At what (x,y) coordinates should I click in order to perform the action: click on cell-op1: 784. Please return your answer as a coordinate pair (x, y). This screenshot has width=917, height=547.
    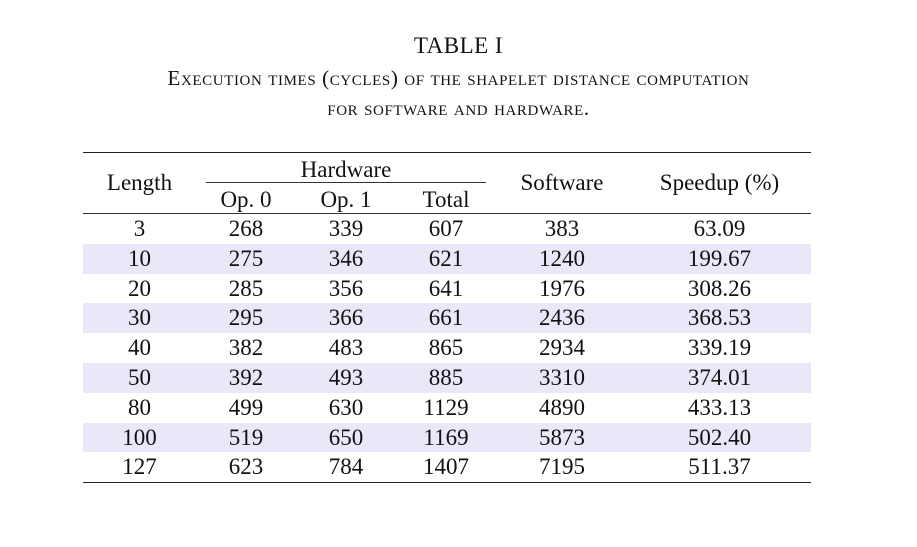
    Looking at the image, I should click on (346, 468).